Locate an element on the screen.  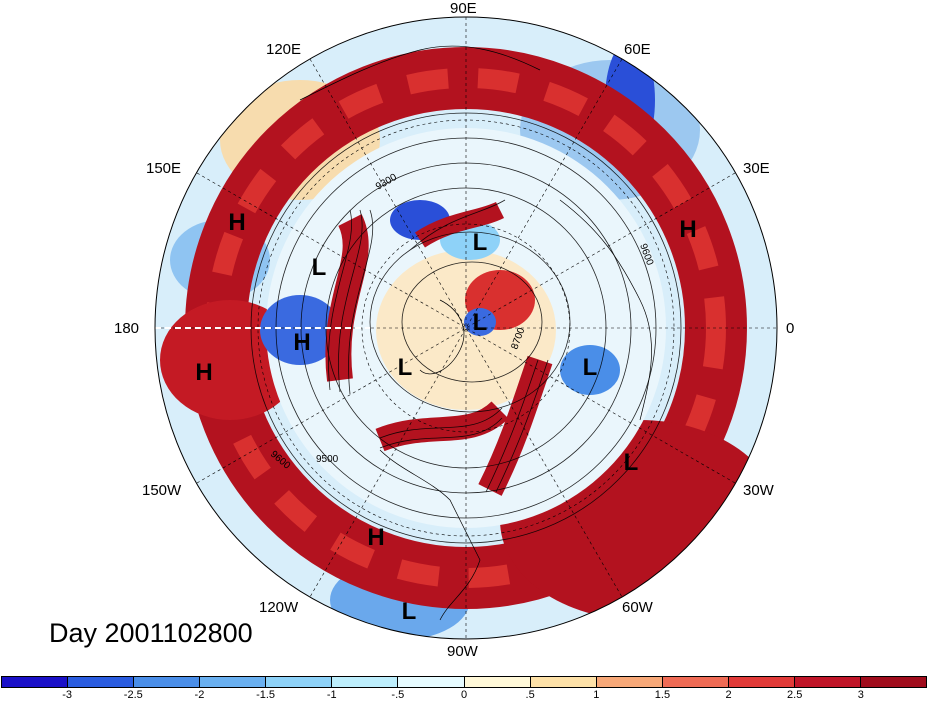
colorbar-tick-label: 1.5 is located at coordinates (662, 695).